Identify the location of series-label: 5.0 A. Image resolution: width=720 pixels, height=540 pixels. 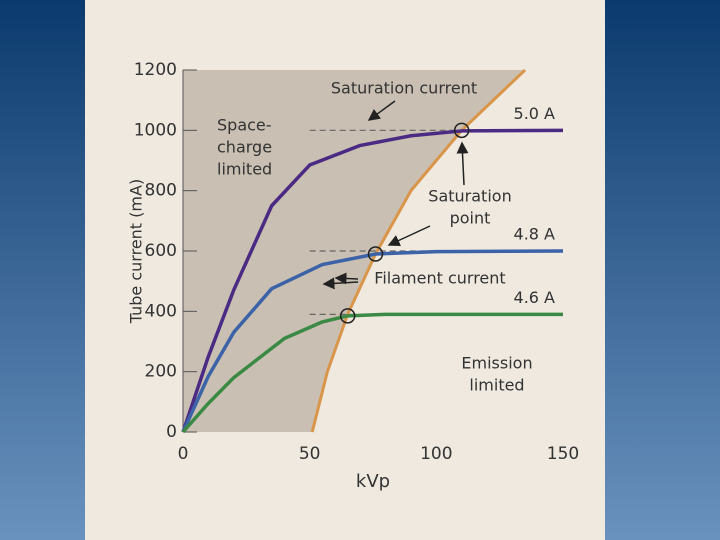
(535, 113).